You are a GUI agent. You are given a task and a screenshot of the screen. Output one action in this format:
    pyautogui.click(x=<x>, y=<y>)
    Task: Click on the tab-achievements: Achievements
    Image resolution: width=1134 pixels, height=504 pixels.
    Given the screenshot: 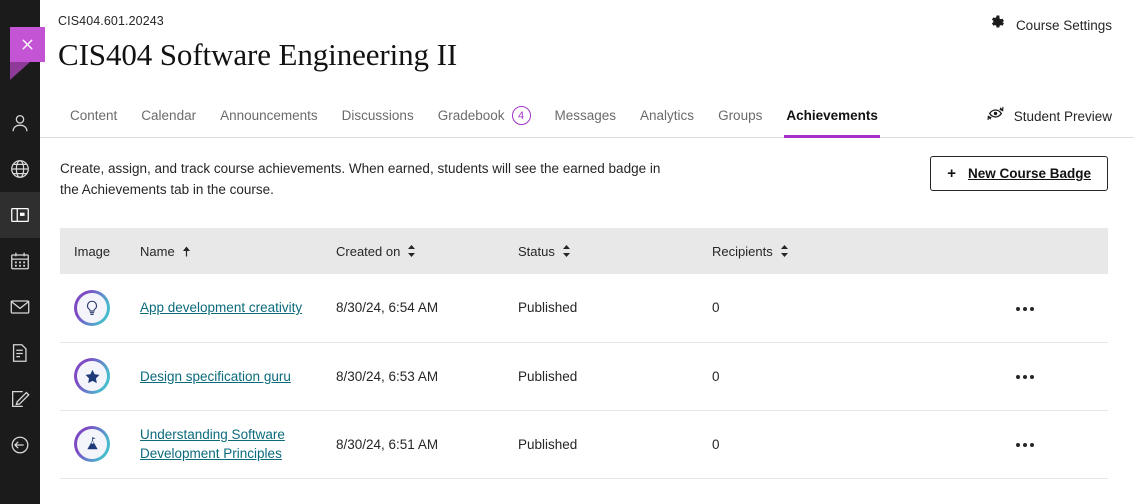 What is the action you would take?
    pyautogui.click(x=832, y=116)
    